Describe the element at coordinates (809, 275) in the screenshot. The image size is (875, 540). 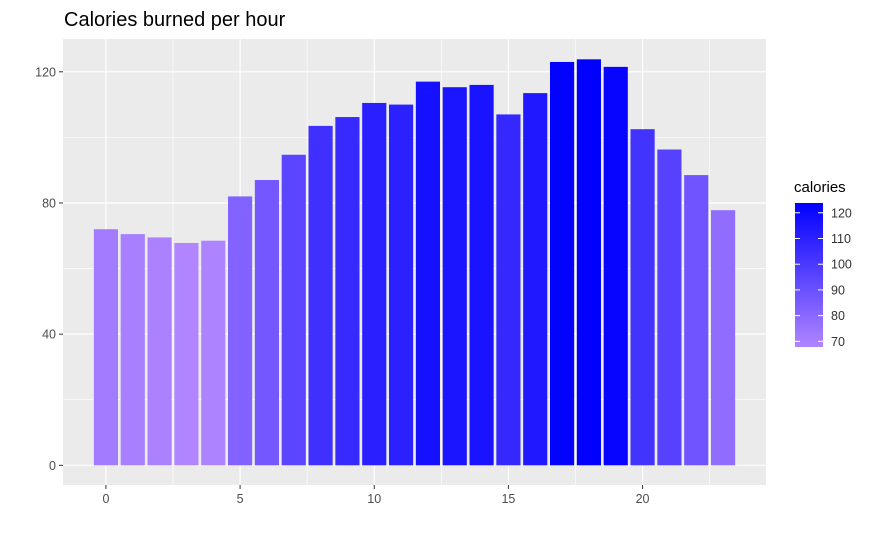
I see `legend-colorbar` at that location.